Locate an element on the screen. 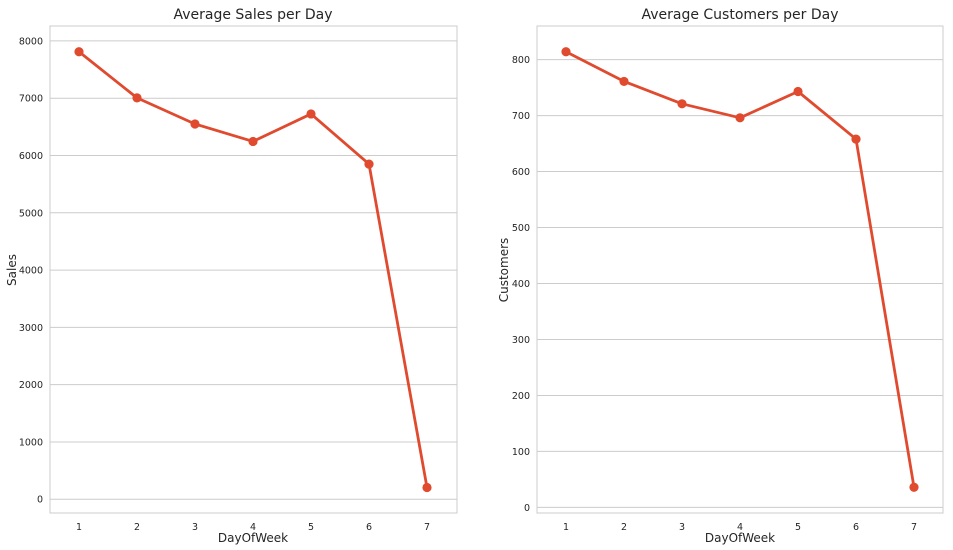 This screenshot has width=953, height=550. y-tick-labels: 0 100 200 300 400 500 600 700 800 is located at coordinates (521, 284).